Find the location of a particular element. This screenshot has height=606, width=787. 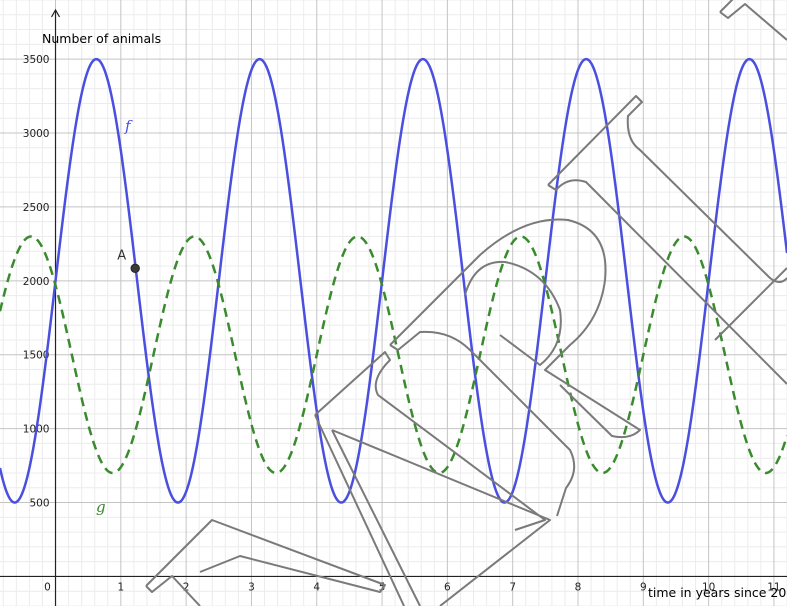

y-axis-arrow is located at coordinates (55, 13).